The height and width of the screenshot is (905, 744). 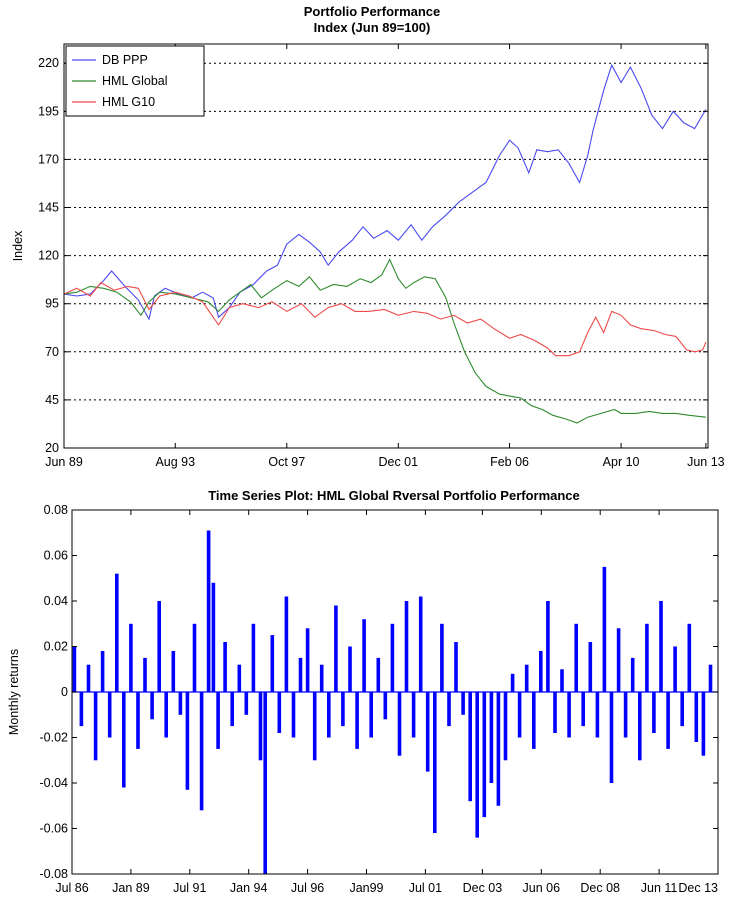 What do you see at coordinates (706, 462) in the screenshot?
I see `x-tick-label: Jun 13` at bounding box center [706, 462].